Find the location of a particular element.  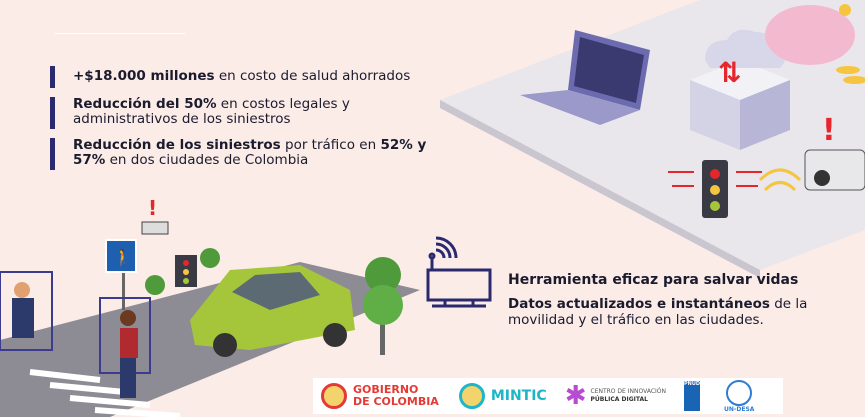

pedestrian is located at coordinates (75, 334).